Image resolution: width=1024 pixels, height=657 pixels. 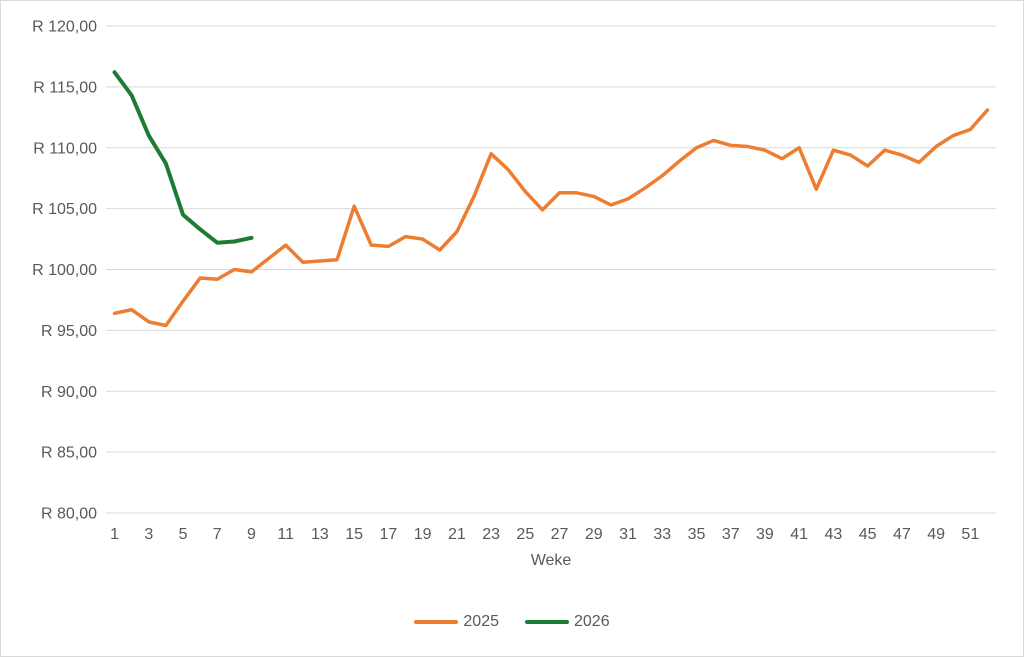 What do you see at coordinates (481, 621) in the screenshot?
I see `legend-label-2025: 2025` at bounding box center [481, 621].